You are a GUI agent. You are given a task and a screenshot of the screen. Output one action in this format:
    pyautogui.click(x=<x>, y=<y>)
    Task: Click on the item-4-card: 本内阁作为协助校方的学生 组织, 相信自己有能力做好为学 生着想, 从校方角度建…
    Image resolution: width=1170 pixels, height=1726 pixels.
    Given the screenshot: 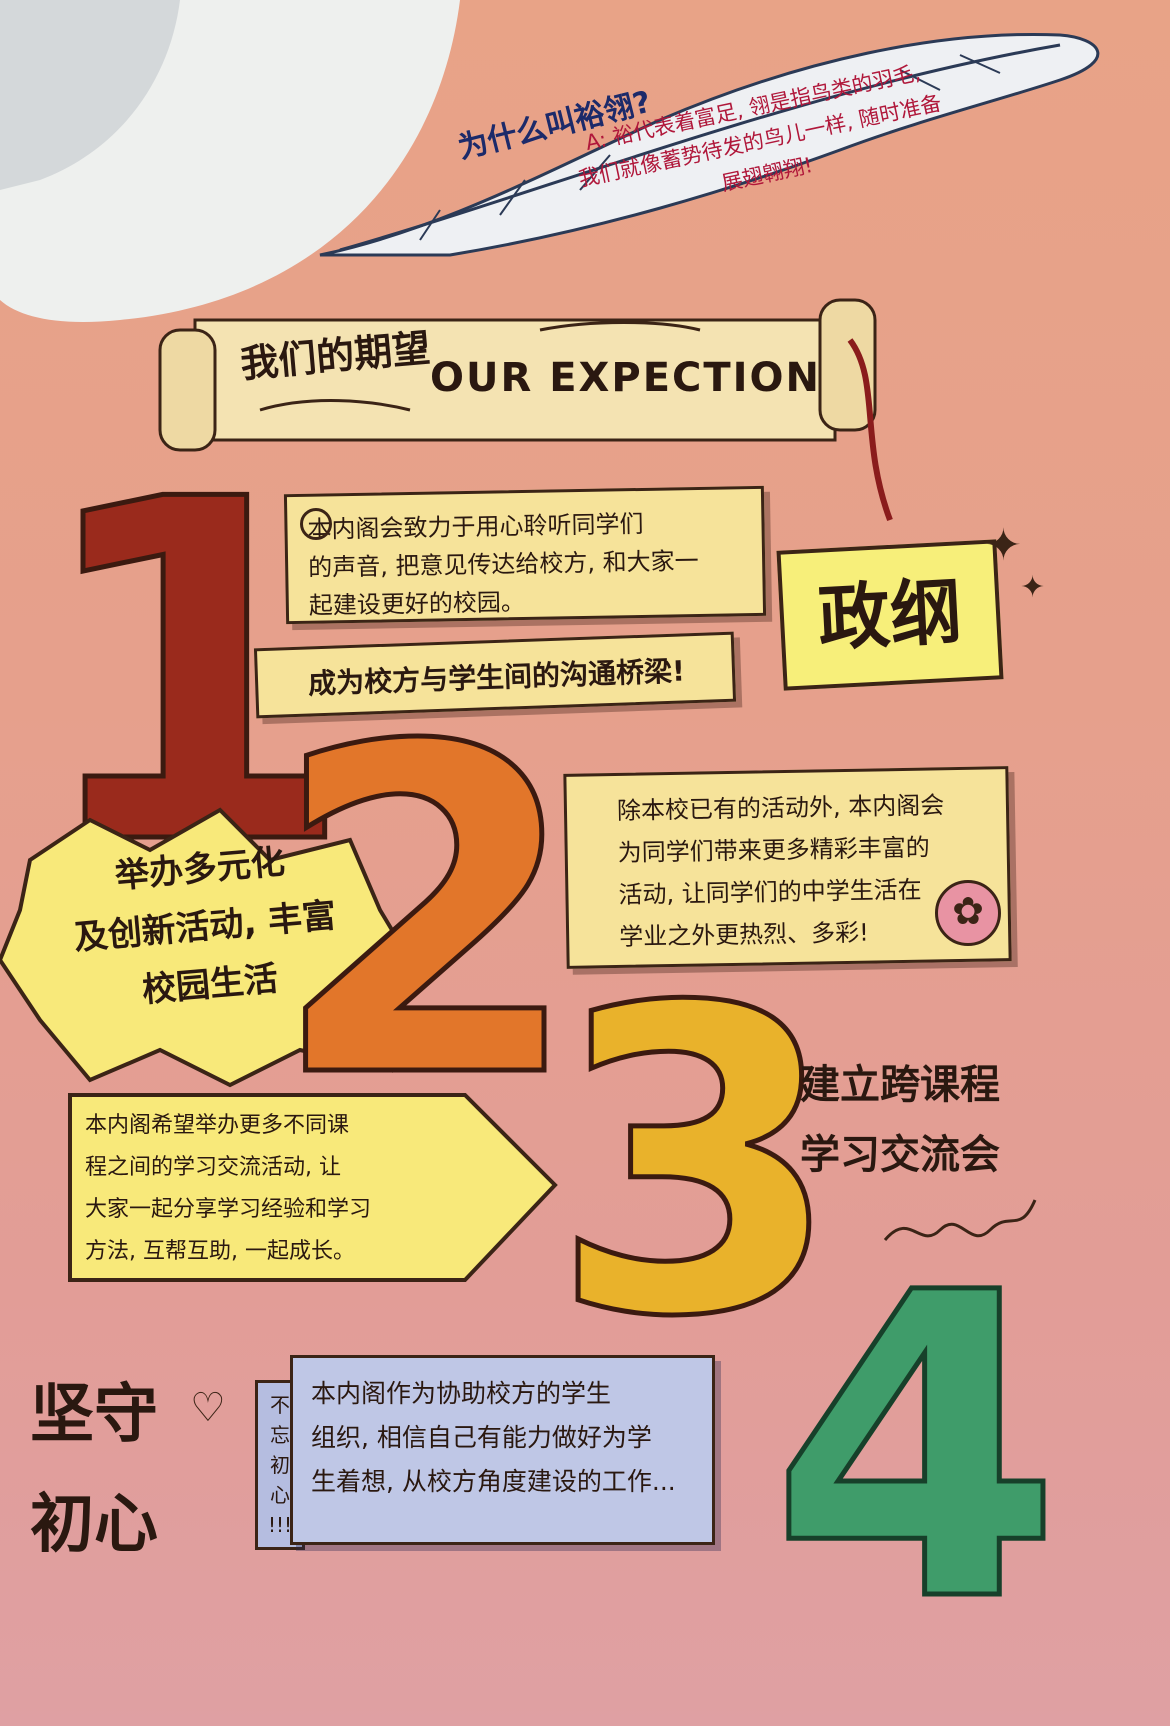 What is the action you would take?
    pyautogui.click(x=502, y=1450)
    